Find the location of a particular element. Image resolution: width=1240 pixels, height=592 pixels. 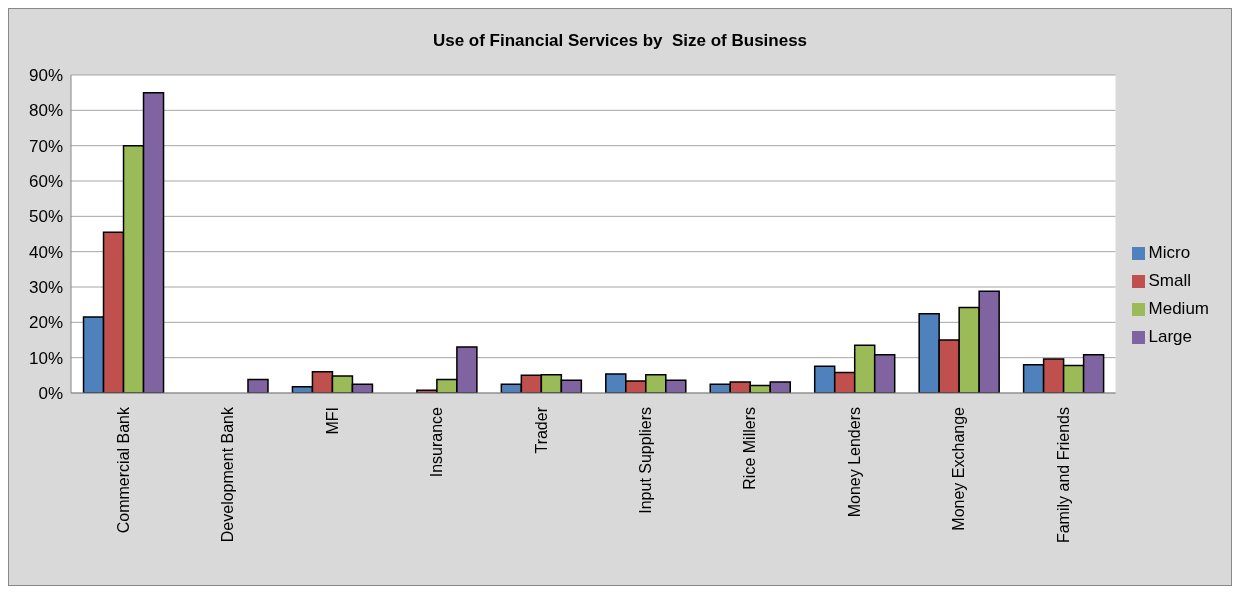

x-tick-label: MFI is located at coordinates (332, 421).